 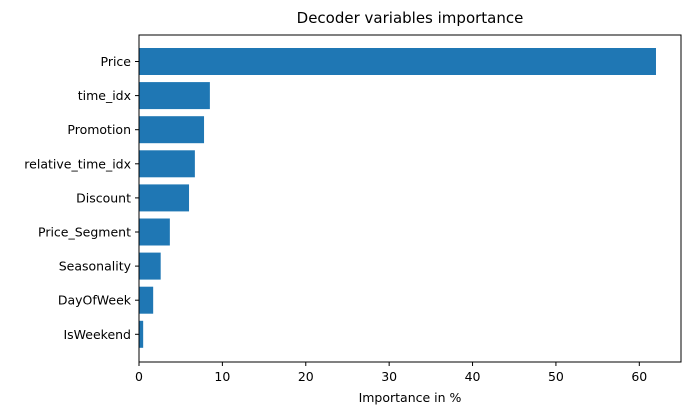 I want to click on bar-discount, so click(x=164, y=198).